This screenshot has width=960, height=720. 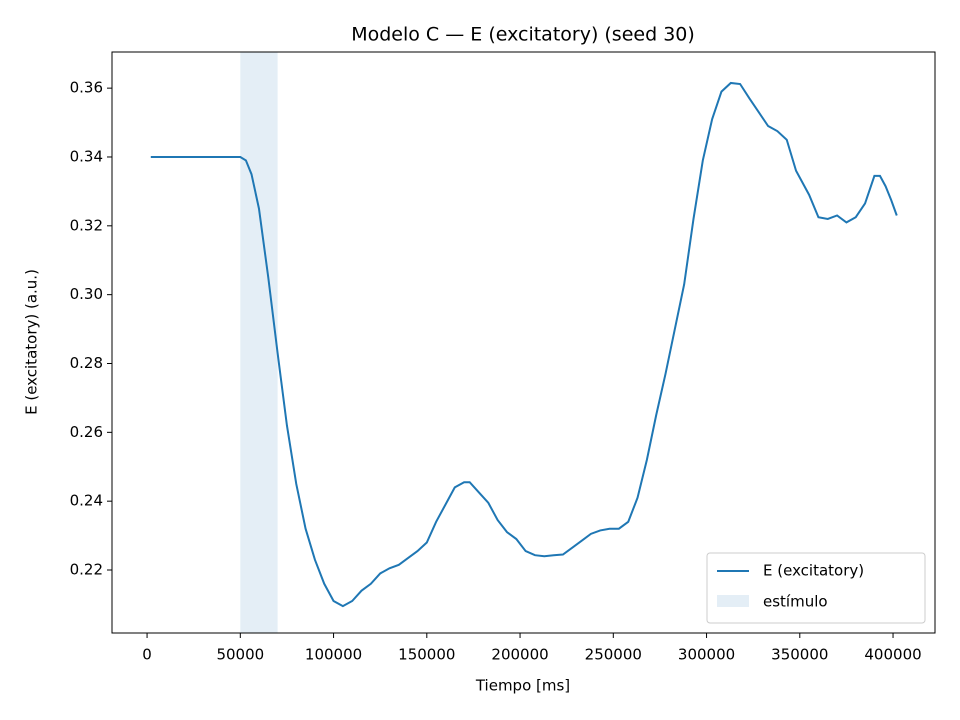 What do you see at coordinates (86, 363) in the screenshot?
I see `y-tick-label: 0.28` at bounding box center [86, 363].